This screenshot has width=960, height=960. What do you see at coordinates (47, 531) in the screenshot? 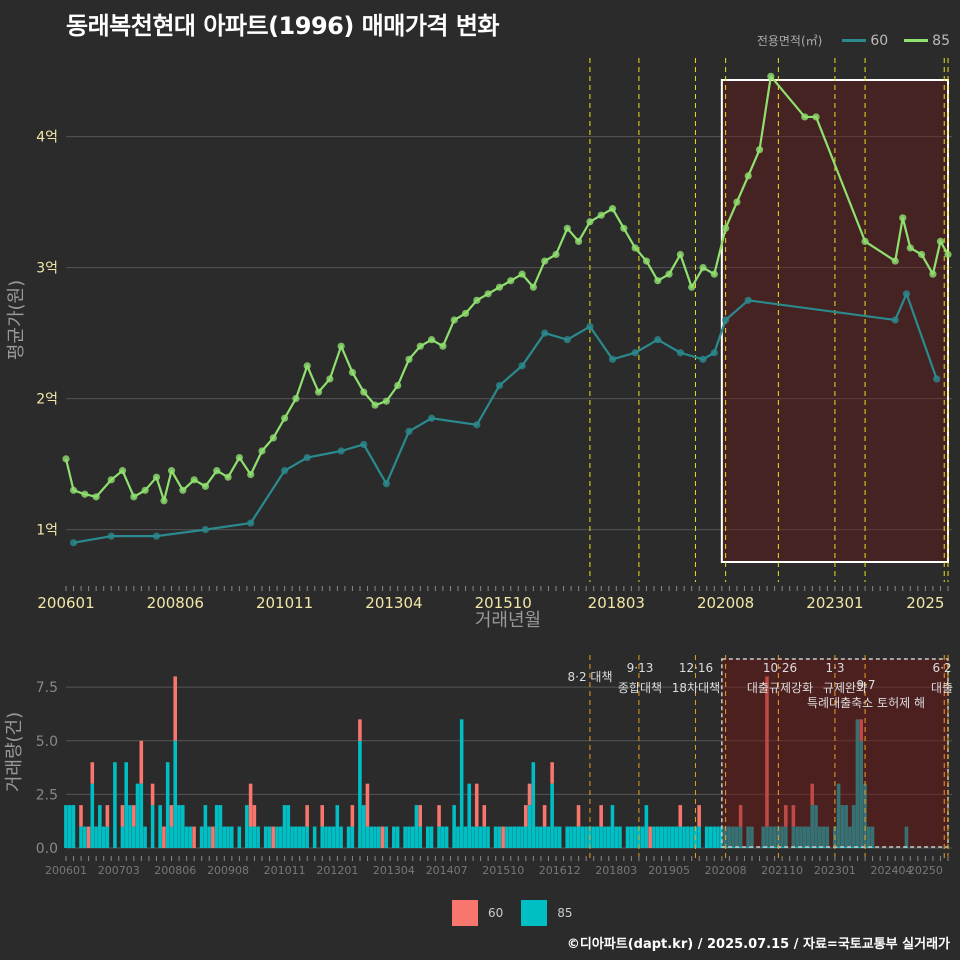
I see `price-ytick-label: 1억` at bounding box center [47, 531].